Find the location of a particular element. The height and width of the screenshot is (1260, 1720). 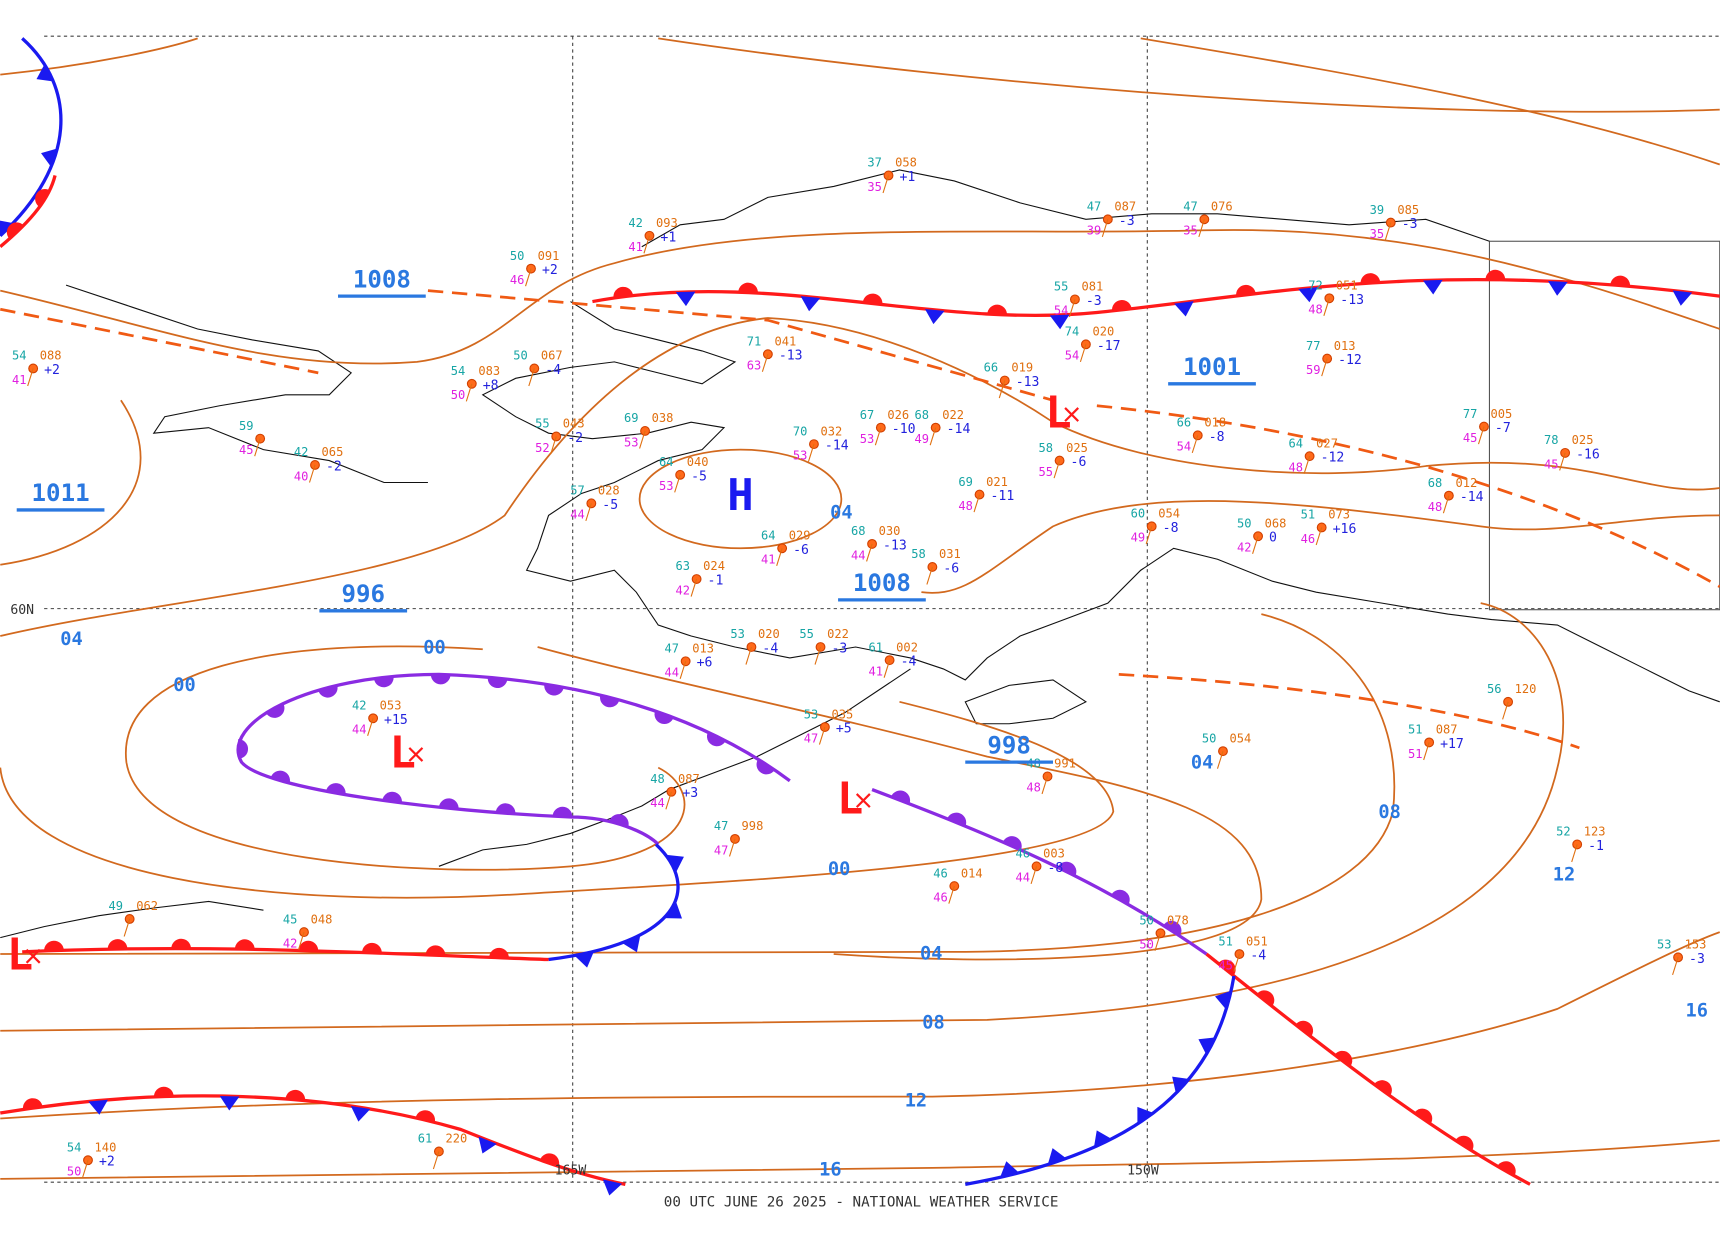

station-plot: 50 078 50 is located at coordinates (1163, 932).